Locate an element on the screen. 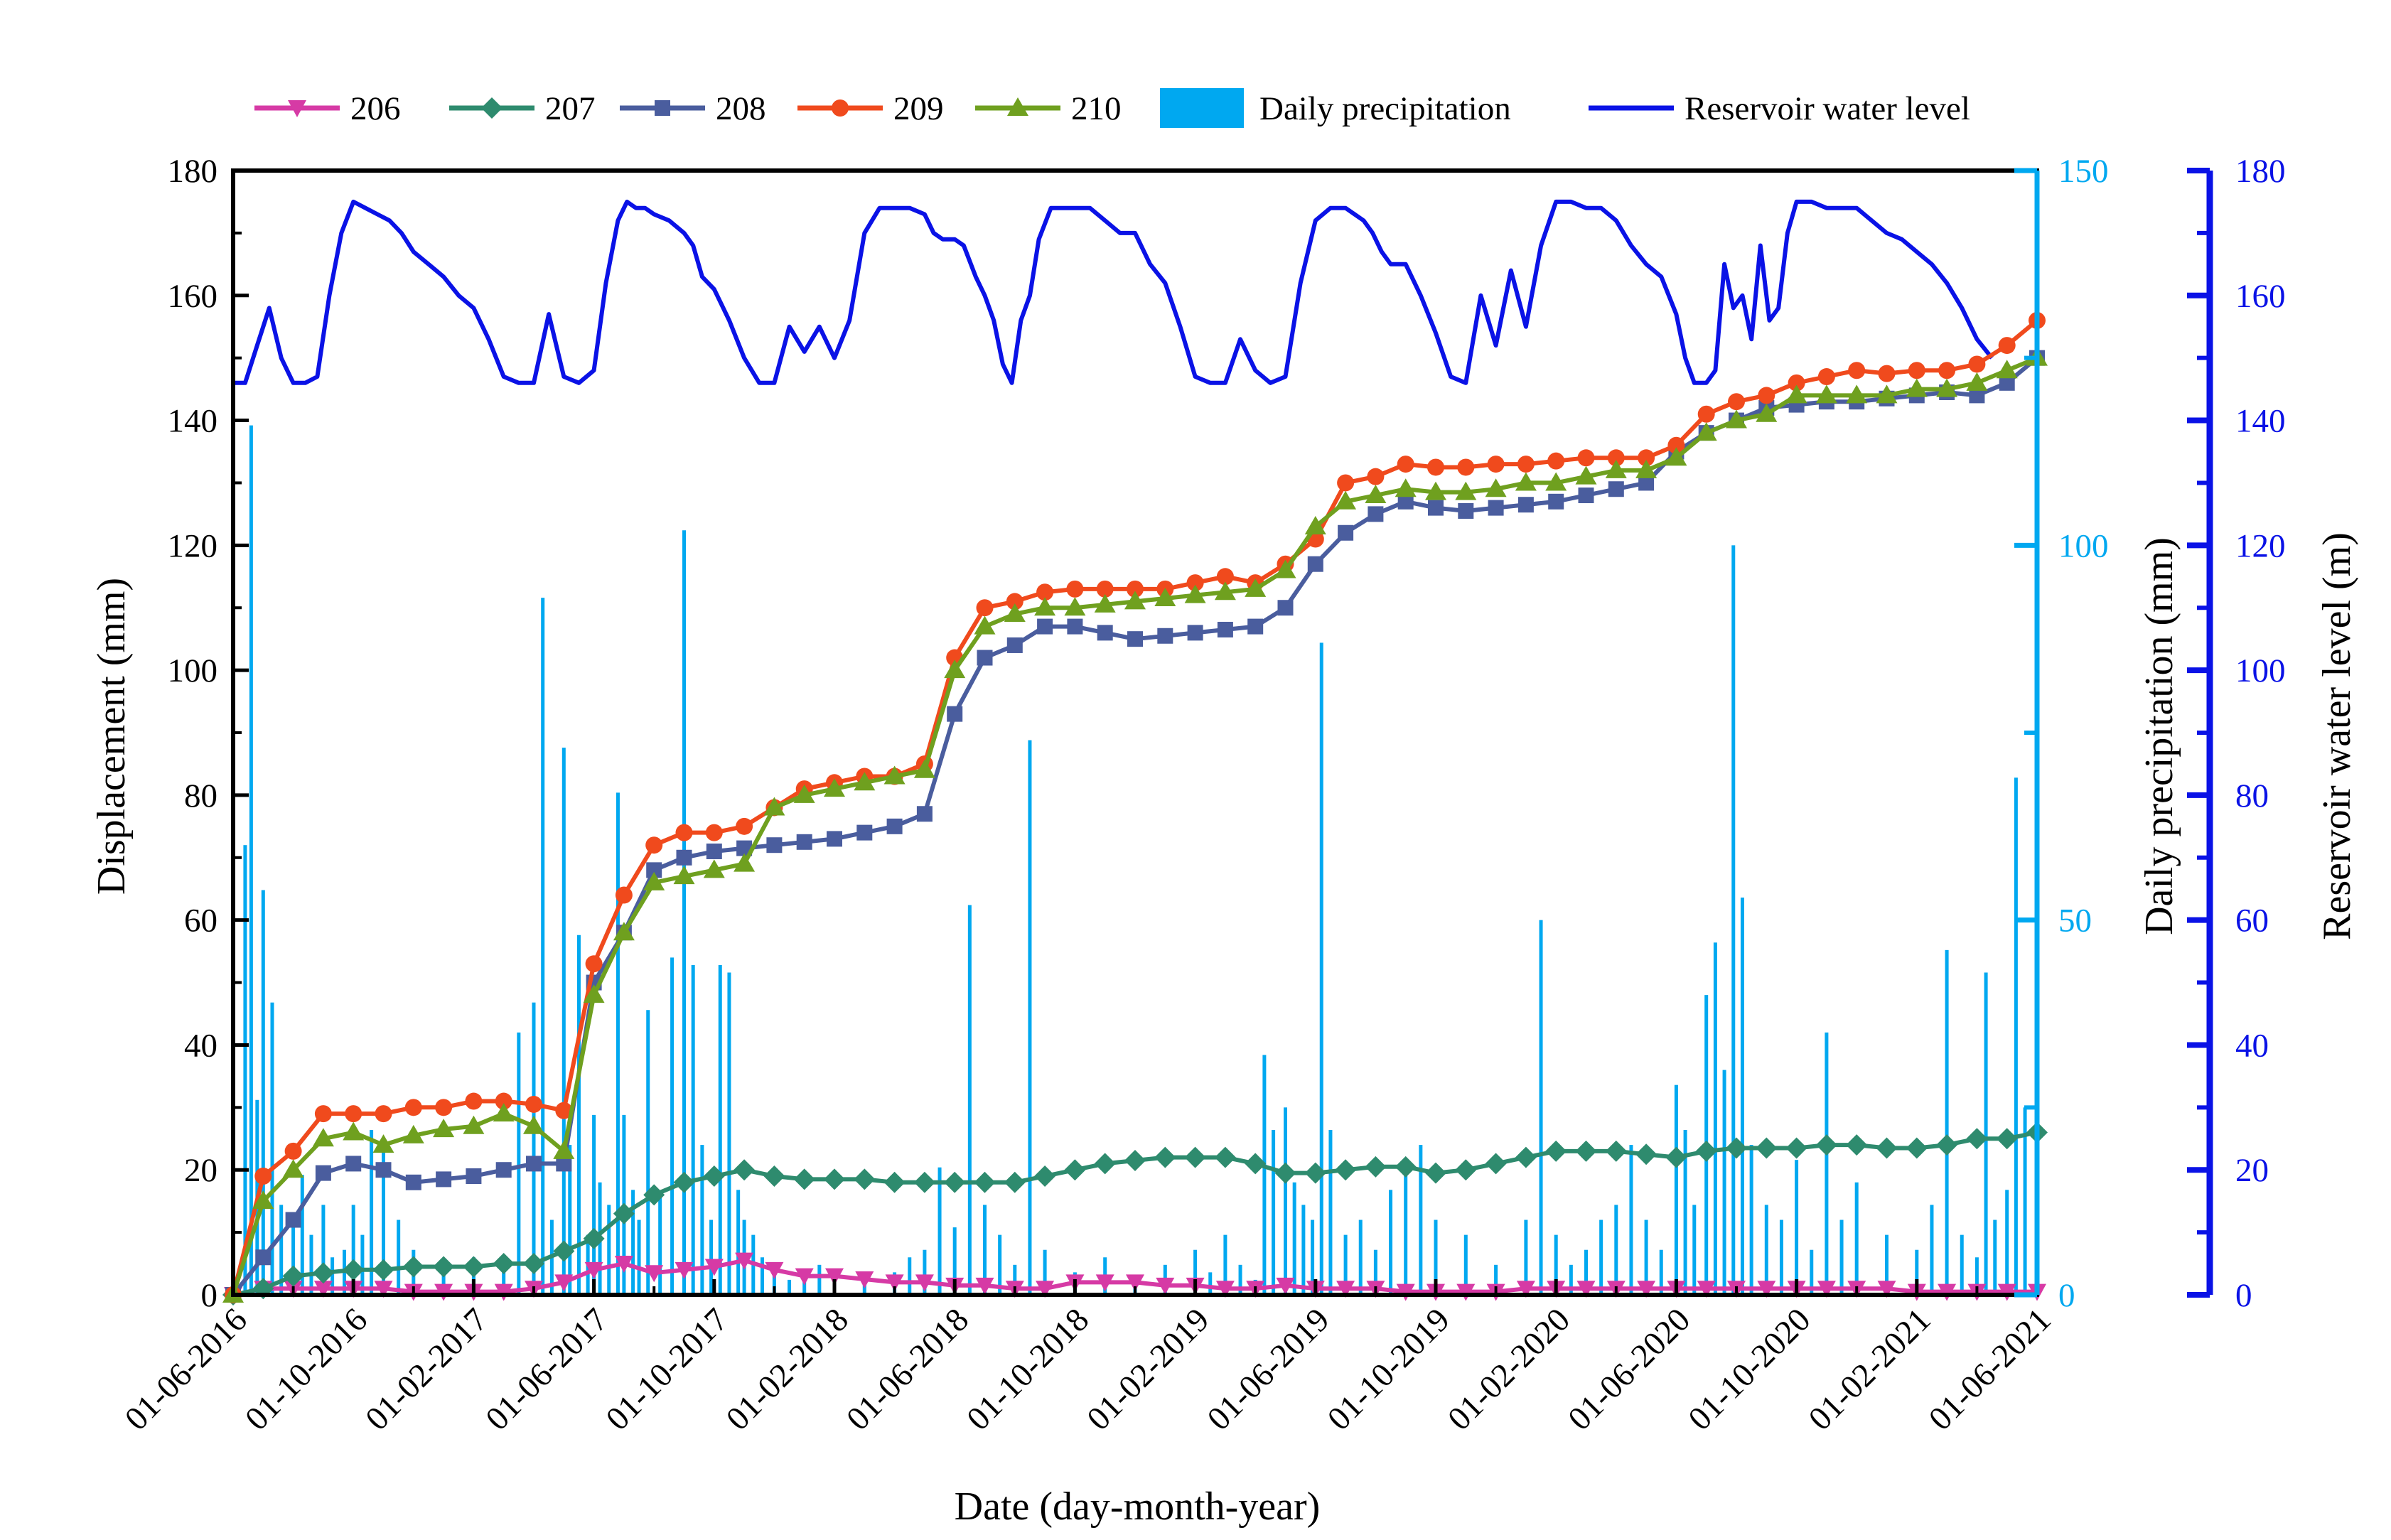 The width and height of the screenshot is (2391, 1540). y-tick-label: 180 is located at coordinates (193, 172).